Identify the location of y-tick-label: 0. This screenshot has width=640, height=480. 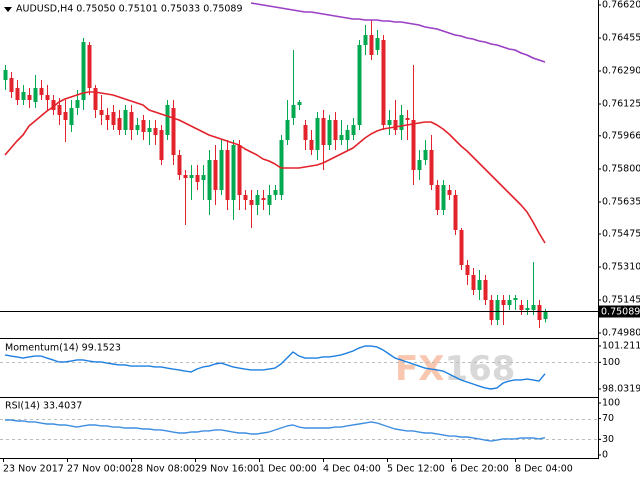
(605, 454).